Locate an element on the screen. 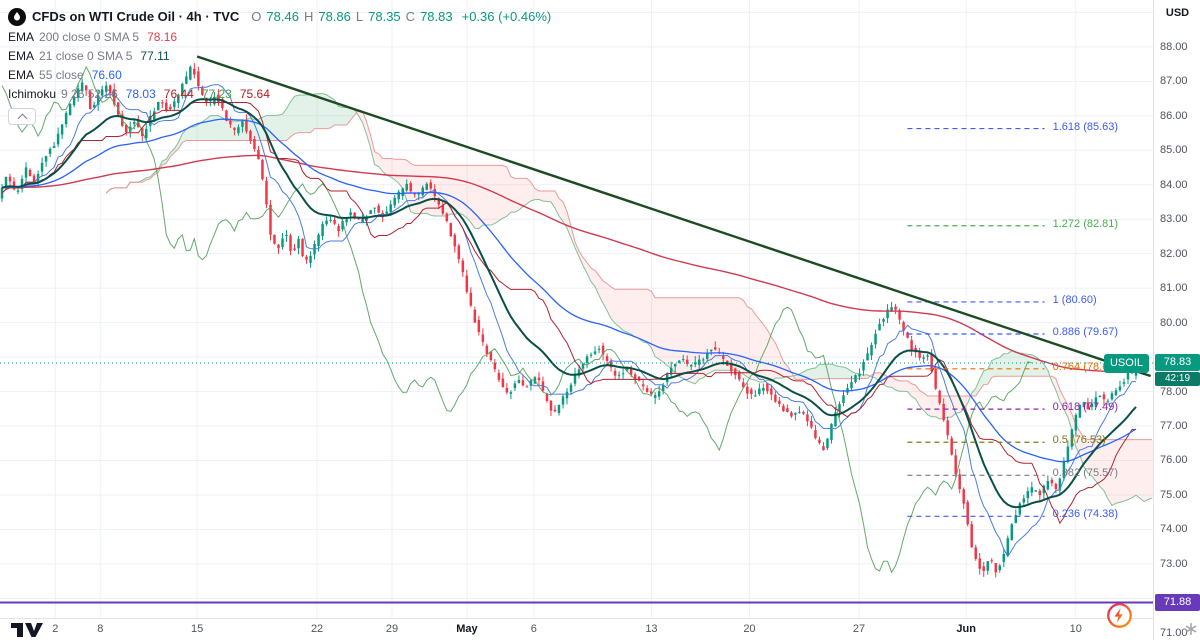  price-axis-label: 80.00 is located at coordinates (1174, 322).